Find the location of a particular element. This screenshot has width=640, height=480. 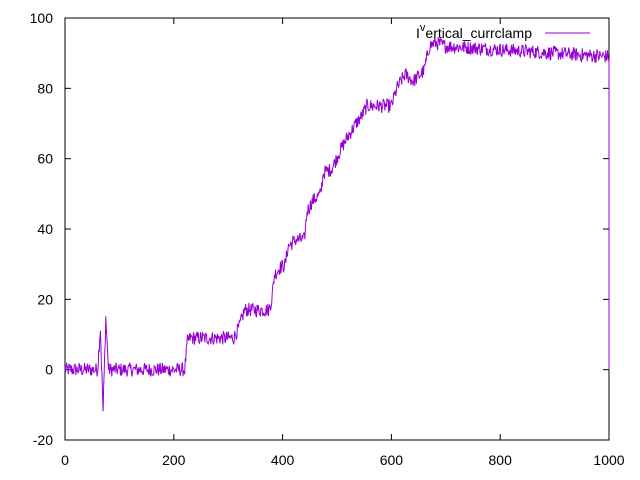

x-tick-label: 400 is located at coordinates (283, 460).